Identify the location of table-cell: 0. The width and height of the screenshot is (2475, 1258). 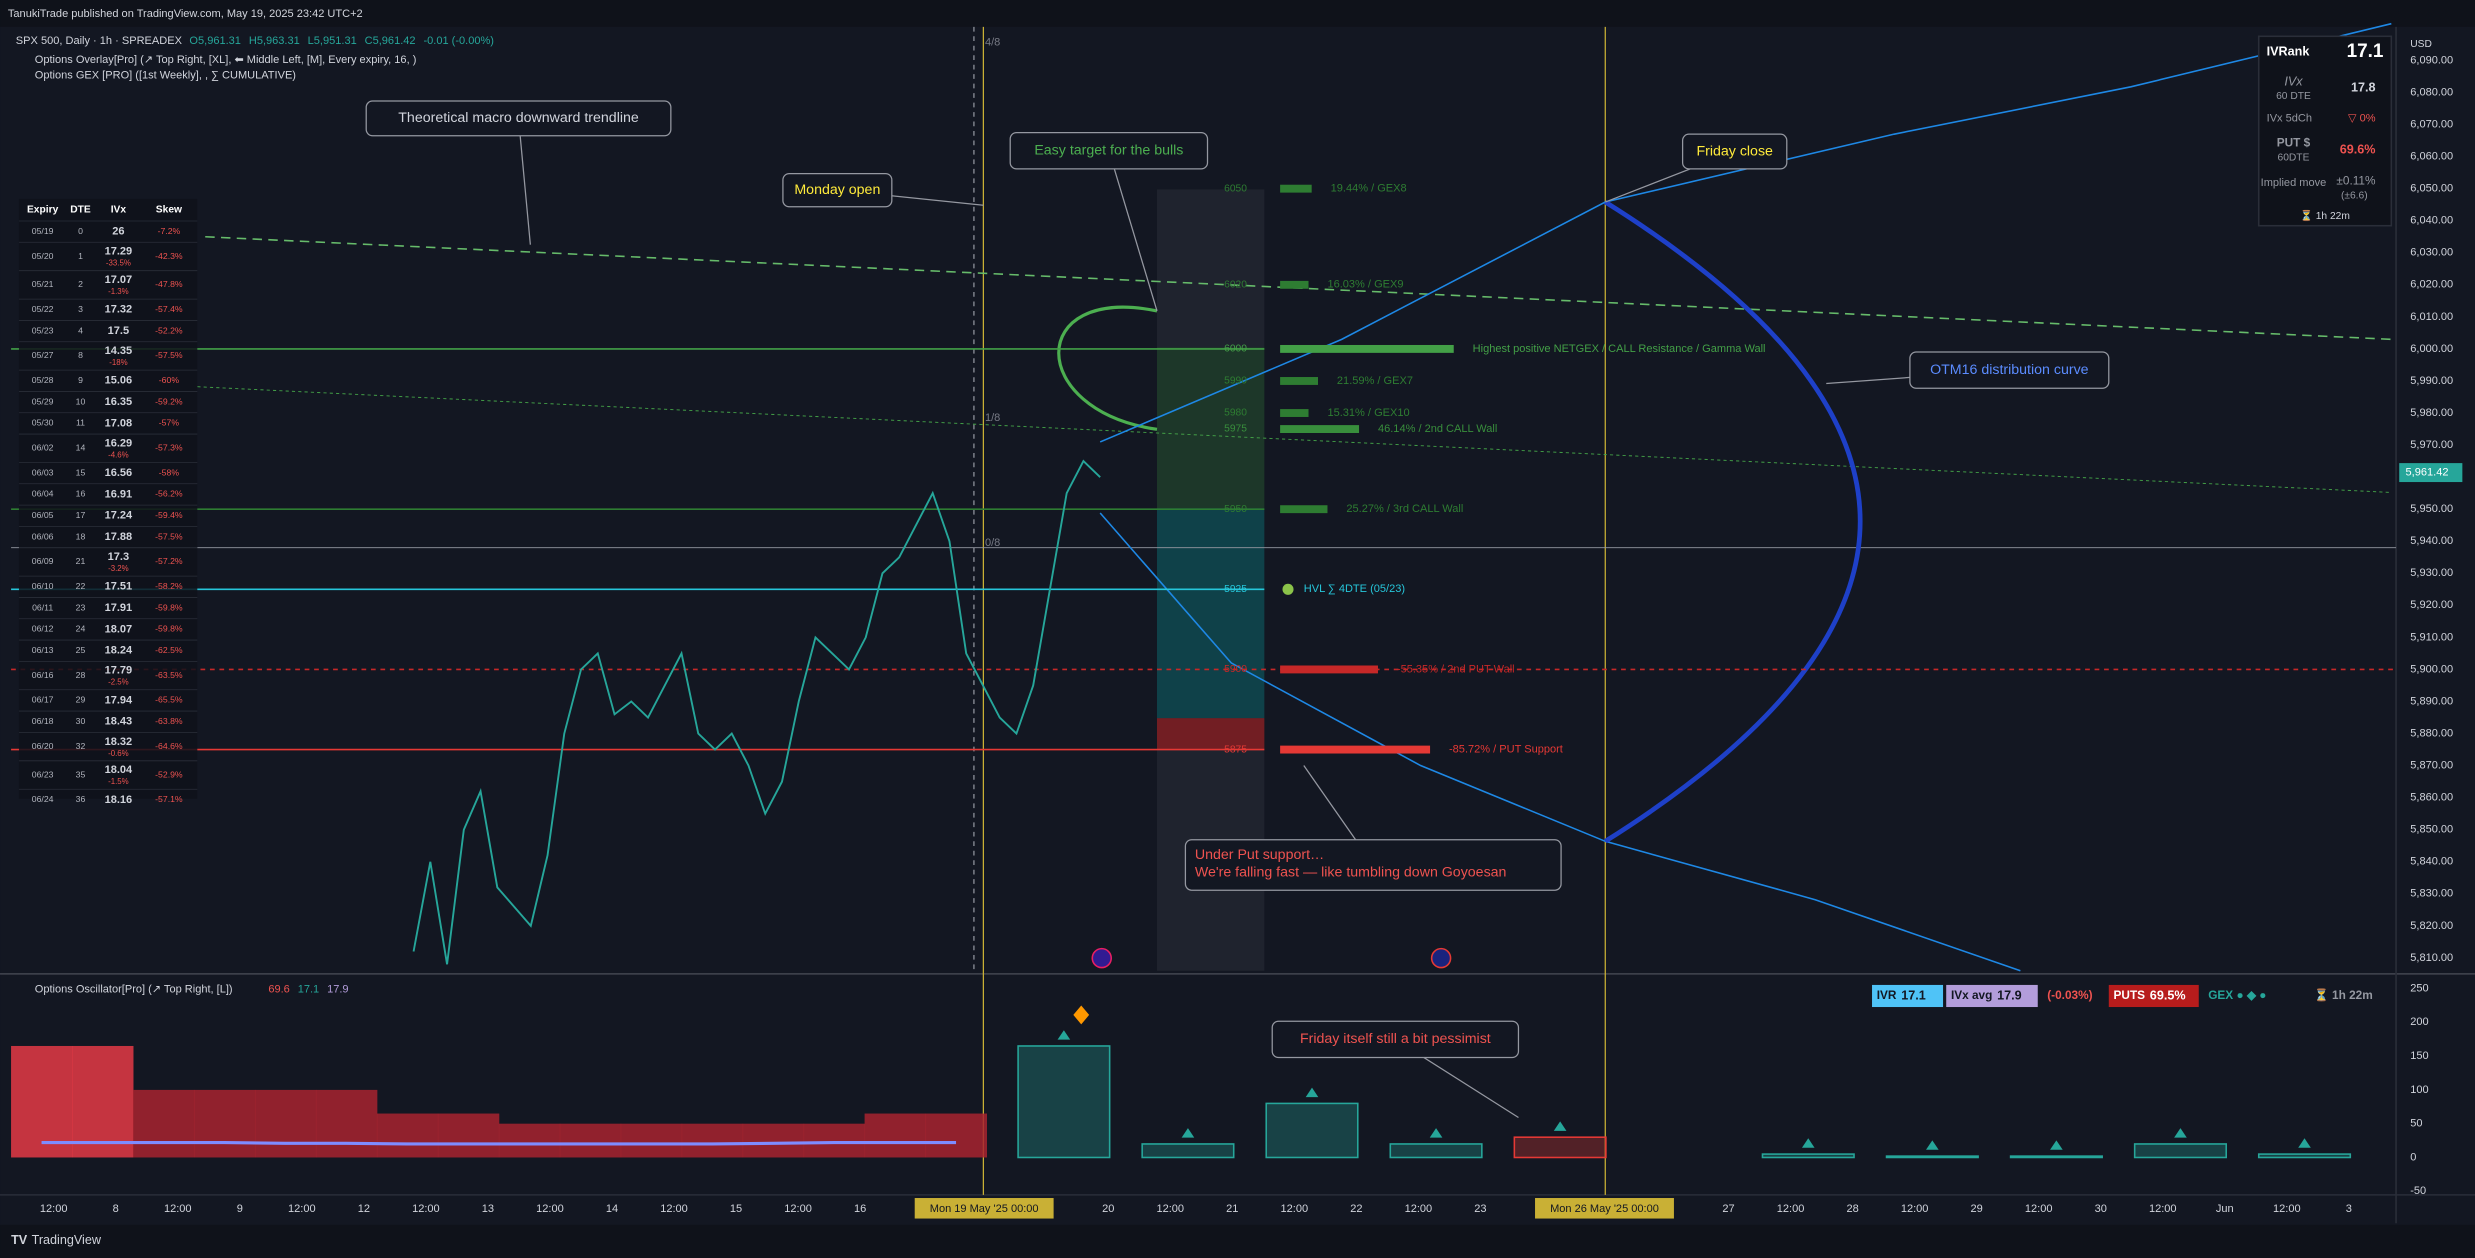
(80, 231).